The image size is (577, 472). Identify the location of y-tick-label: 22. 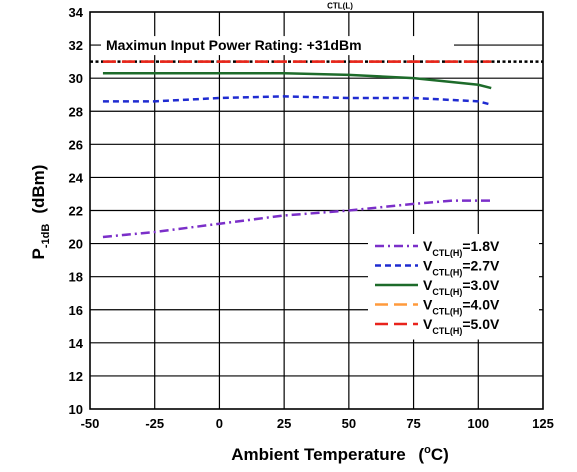
(76, 211).